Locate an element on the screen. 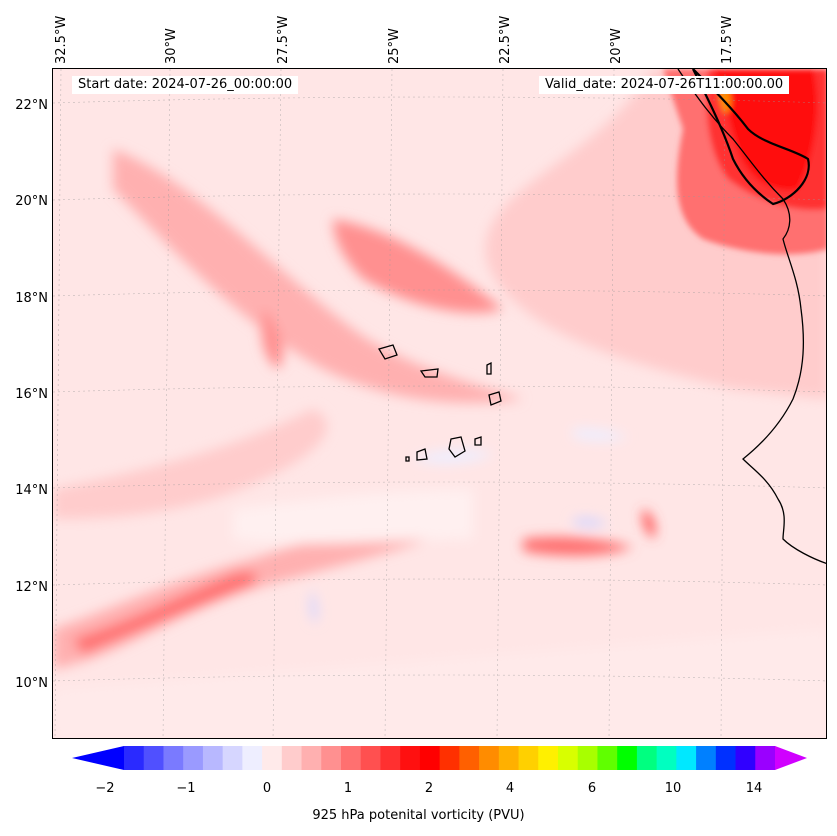 The width and height of the screenshot is (837, 836). colorbar-label: 925 hPa potenital vorticity (PVU) is located at coordinates (418, 815).